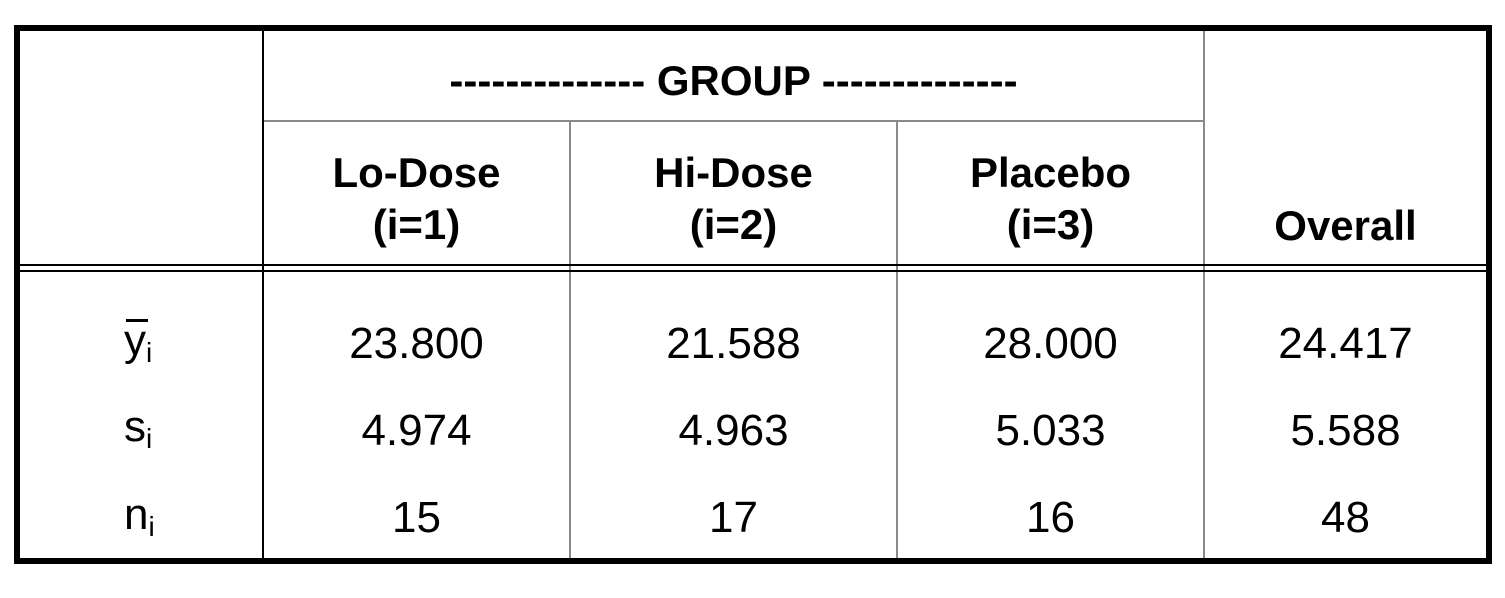 The height and width of the screenshot is (598, 1505). Describe the element at coordinates (1050, 343) in the screenshot. I see `table-cell: 28.000` at that location.